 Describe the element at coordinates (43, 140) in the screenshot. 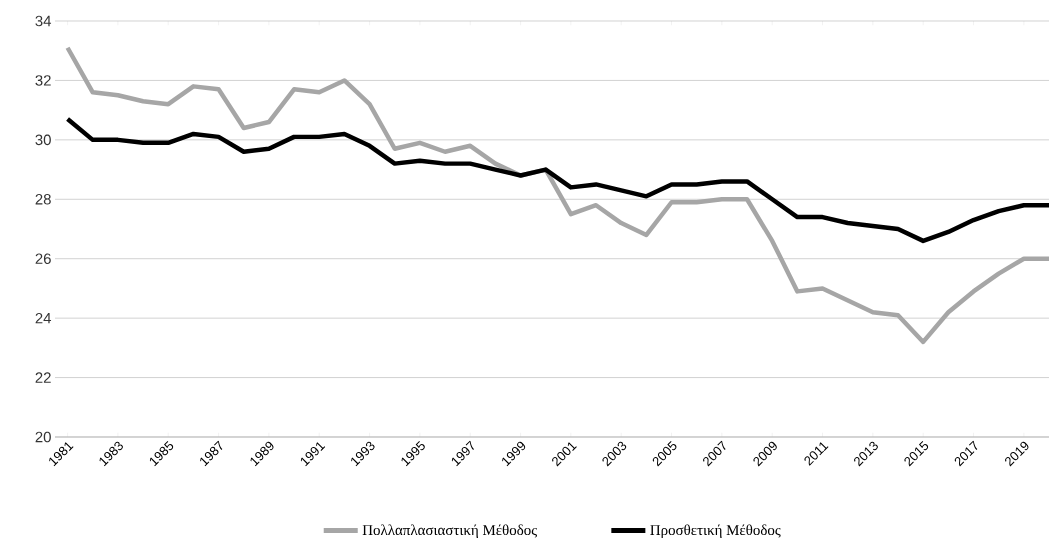

I see `y-tick-label: 30` at that location.